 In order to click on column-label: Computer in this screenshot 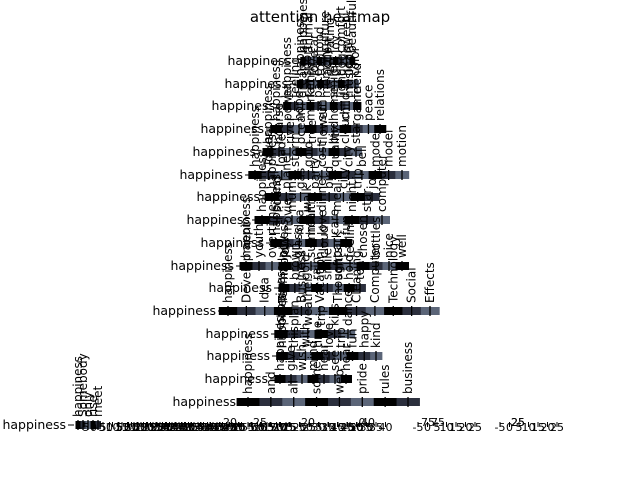, I will do `click(375, 273)`.